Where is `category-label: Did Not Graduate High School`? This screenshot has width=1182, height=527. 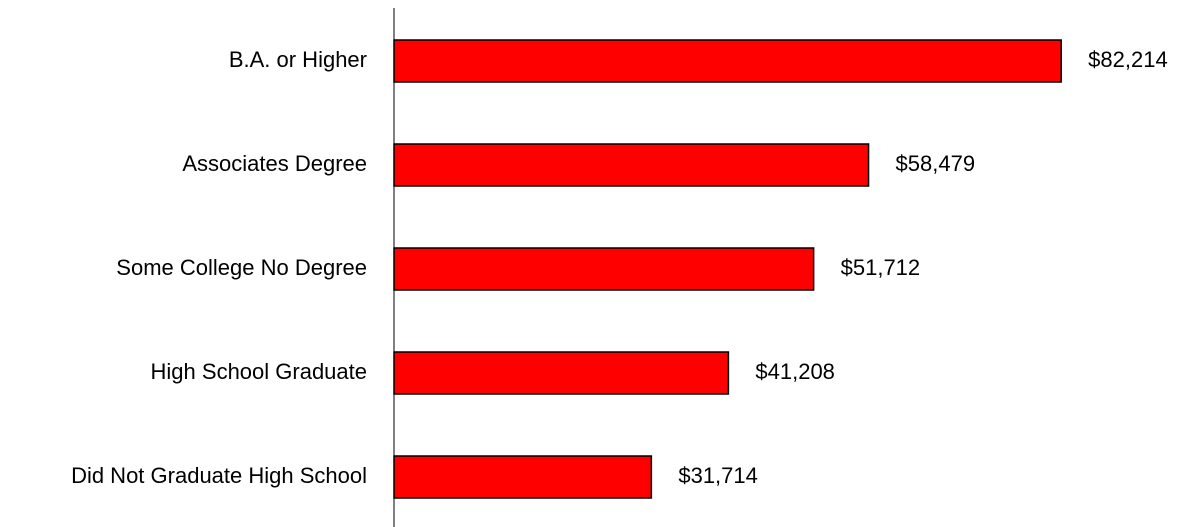
category-label: Did Not Graduate High School is located at coordinates (219, 475).